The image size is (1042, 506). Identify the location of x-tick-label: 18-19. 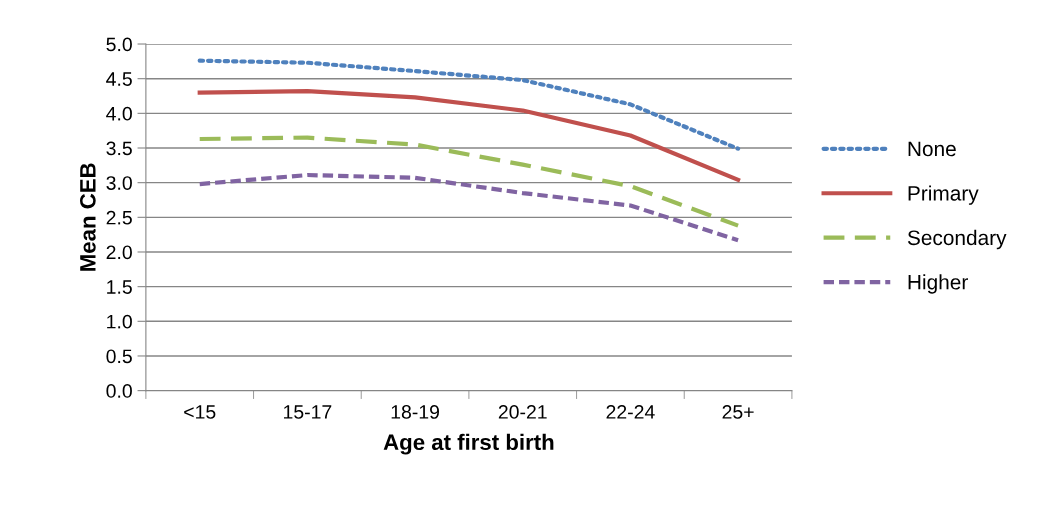
(415, 412).